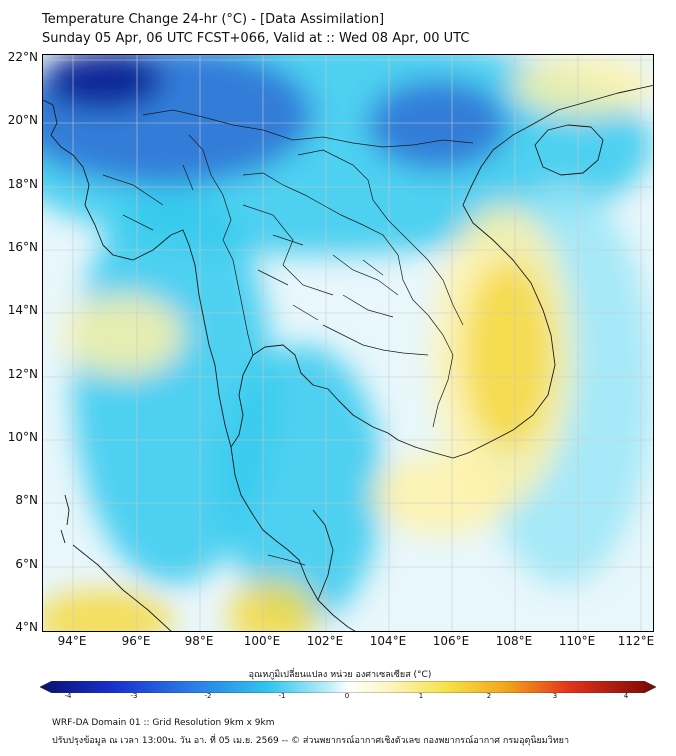  I want to click on colorbar-tick: 3, so click(555, 696).